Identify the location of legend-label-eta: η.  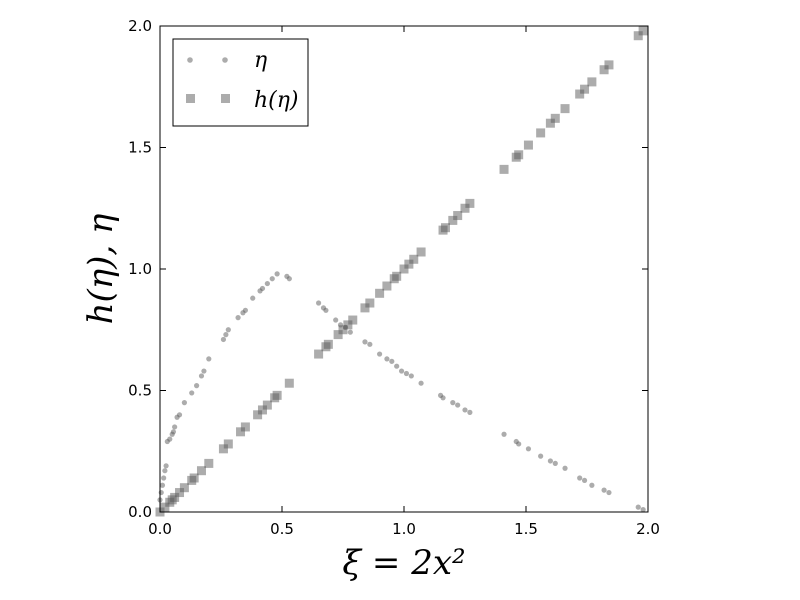
(260, 60).